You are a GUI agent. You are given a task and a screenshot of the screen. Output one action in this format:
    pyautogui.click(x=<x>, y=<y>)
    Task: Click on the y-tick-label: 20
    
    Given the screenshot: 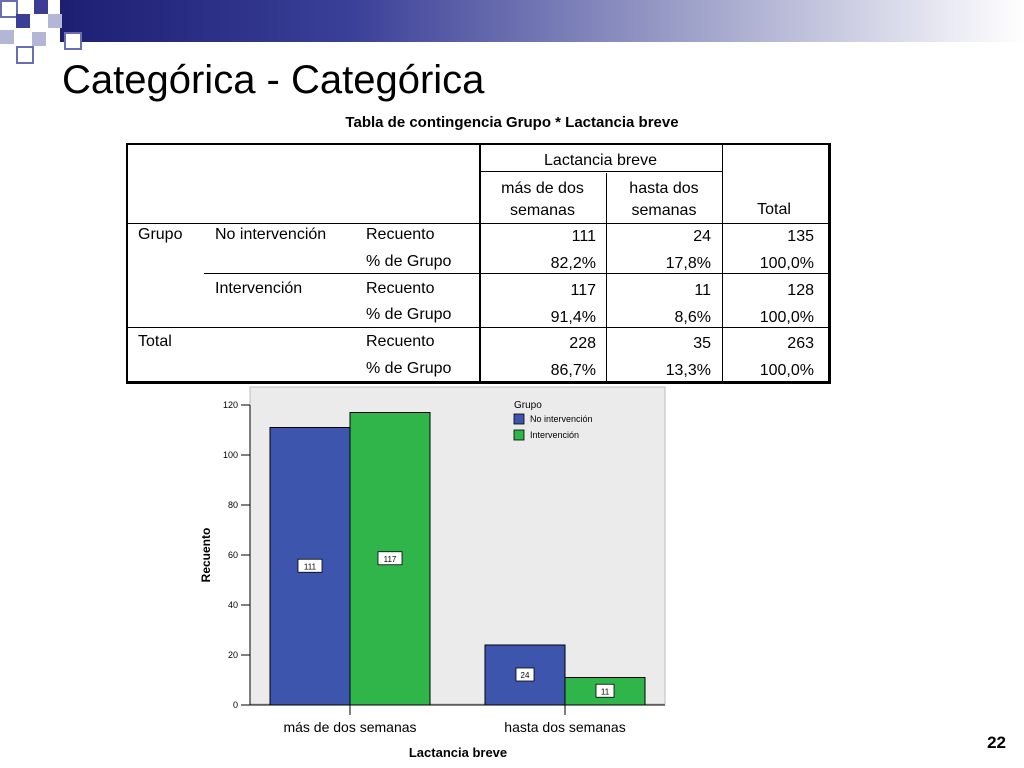 What is the action you would take?
    pyautogui.click(x=233, y=655)
    